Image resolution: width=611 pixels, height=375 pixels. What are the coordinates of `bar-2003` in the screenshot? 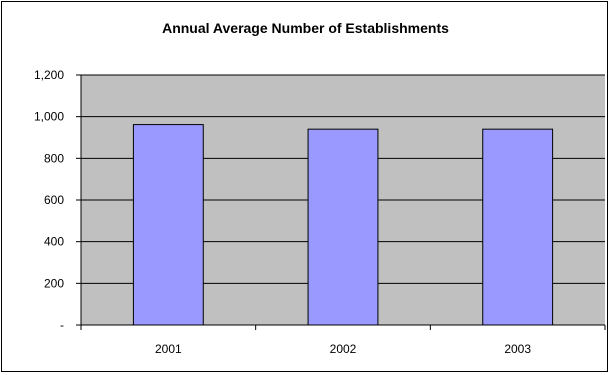 It's located at (518, 227).